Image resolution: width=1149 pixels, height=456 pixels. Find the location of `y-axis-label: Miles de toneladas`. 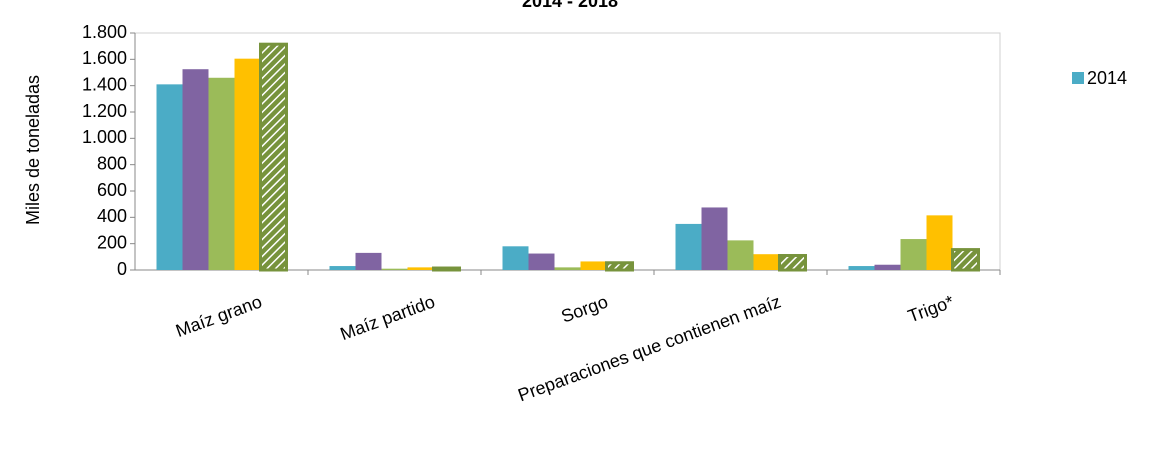

y-axis-label: Miles de toneladas is located at coordinates (33, 150).